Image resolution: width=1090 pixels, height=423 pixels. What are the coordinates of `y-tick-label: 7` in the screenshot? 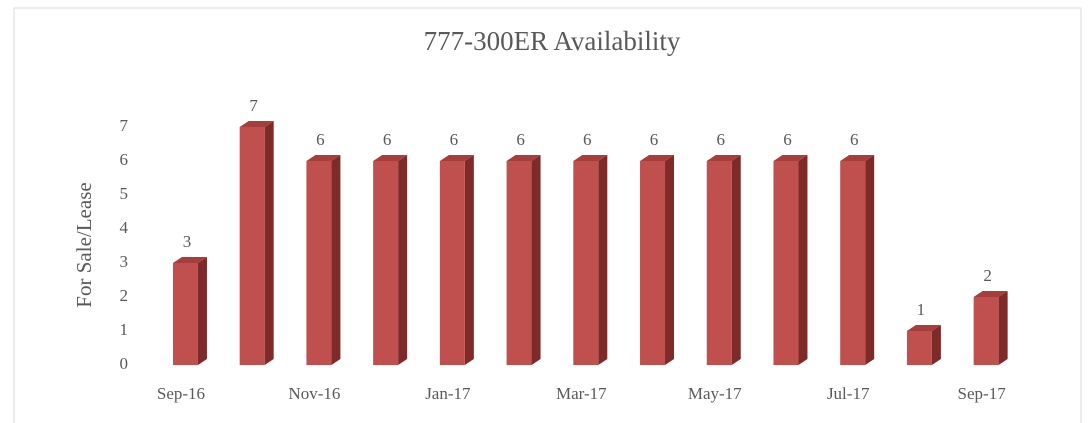 It's located at (124, 125).